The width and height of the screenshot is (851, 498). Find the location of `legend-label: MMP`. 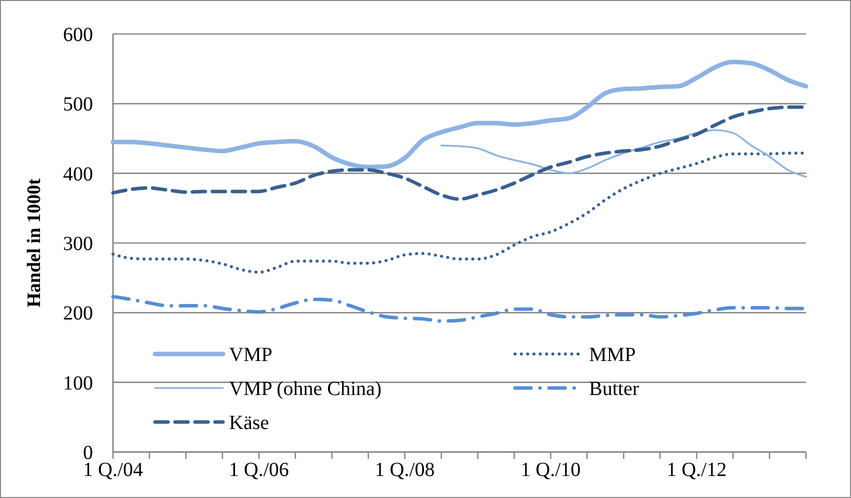

legend-label: MMP is located at coordinates (612, 355).